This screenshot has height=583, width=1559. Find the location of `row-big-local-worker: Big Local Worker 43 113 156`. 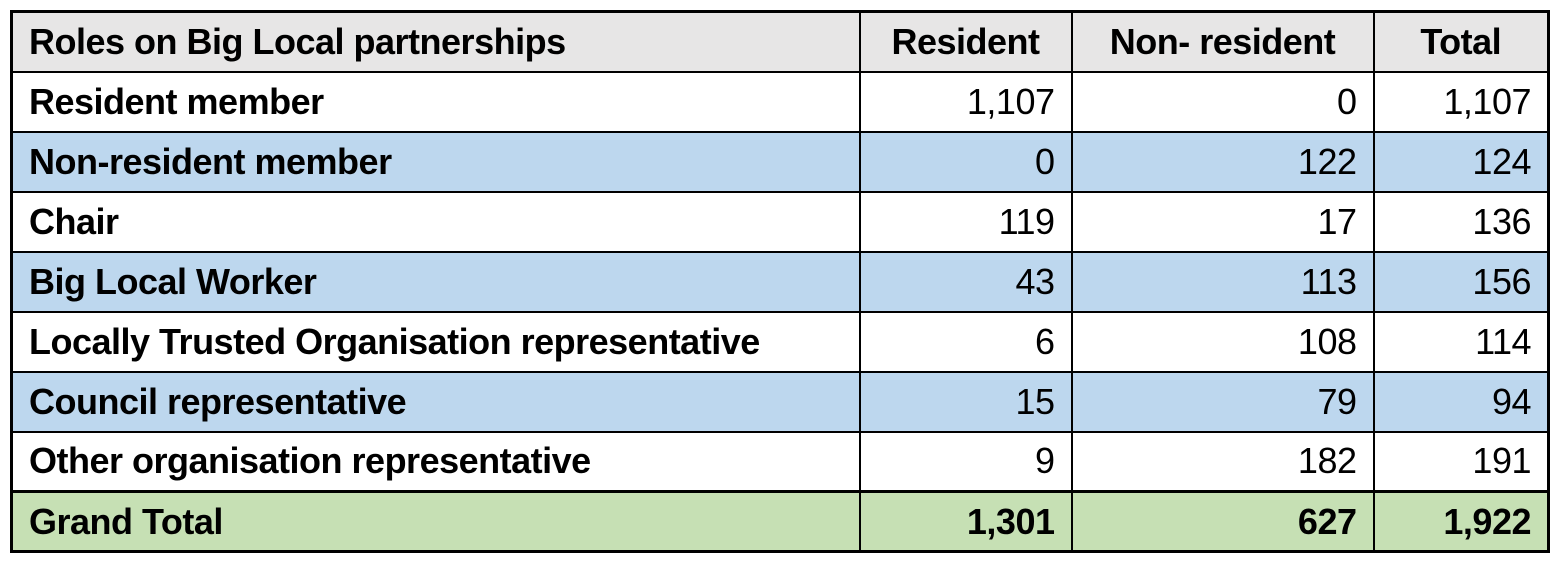

row-big-local-worker: Big Local Worker 43 113 156 is located at coordinates (780, 281).